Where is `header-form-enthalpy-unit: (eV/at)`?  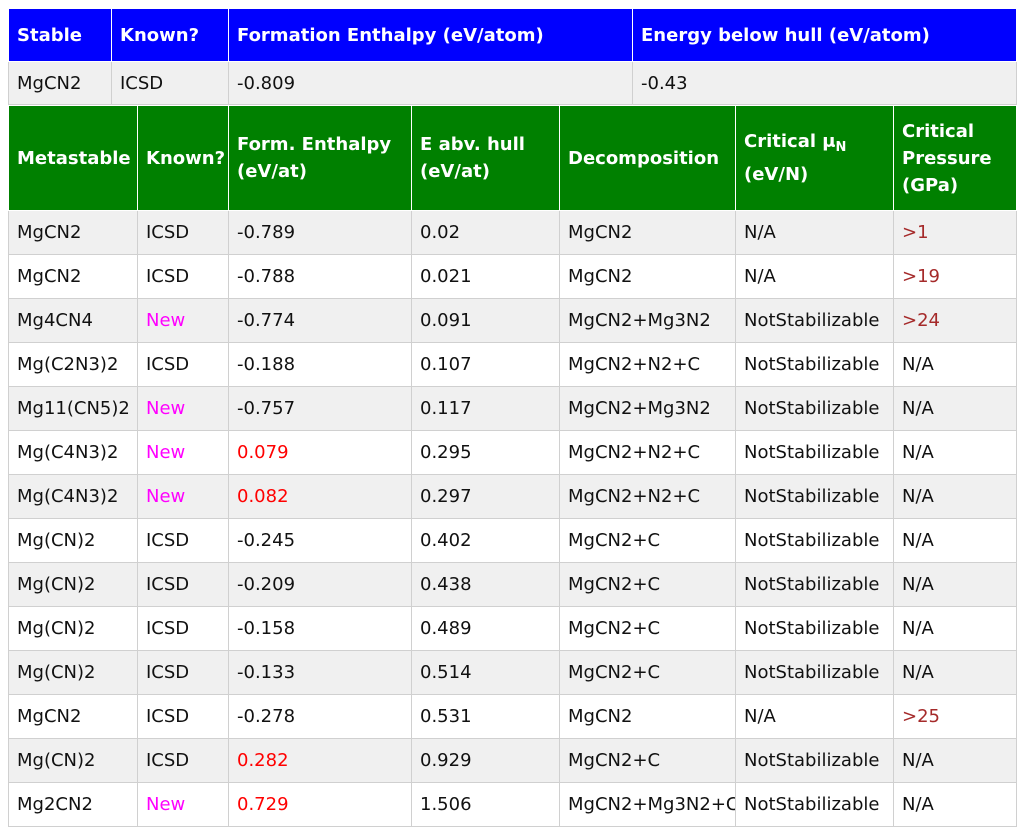
header-form-enthalpy-unit: (eV/at) is located at coordinates (272, 171).